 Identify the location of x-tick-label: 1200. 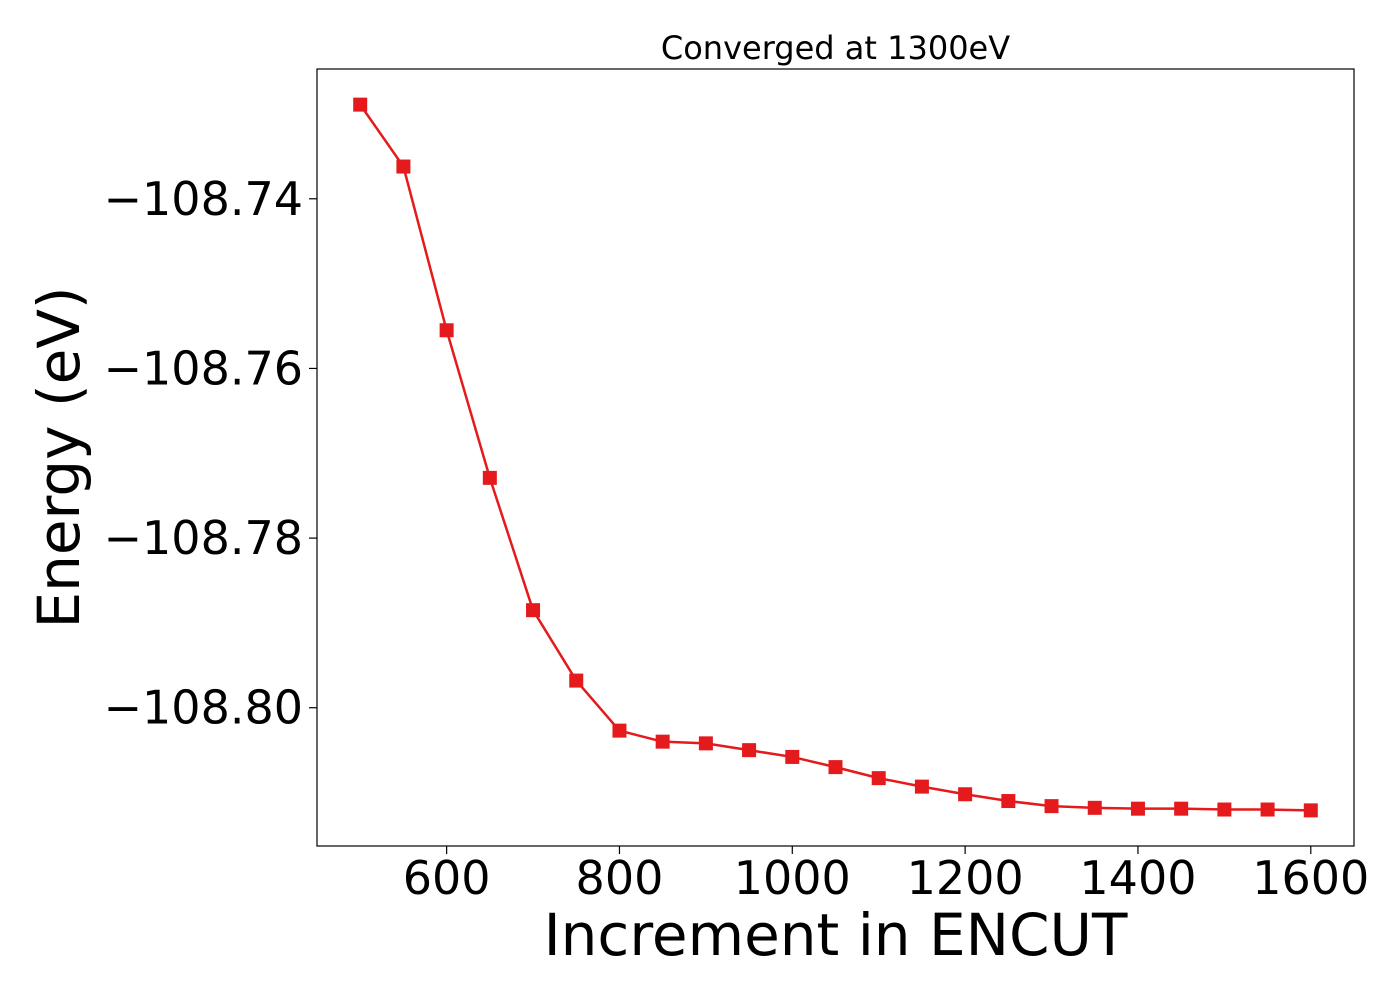
(965, 878).